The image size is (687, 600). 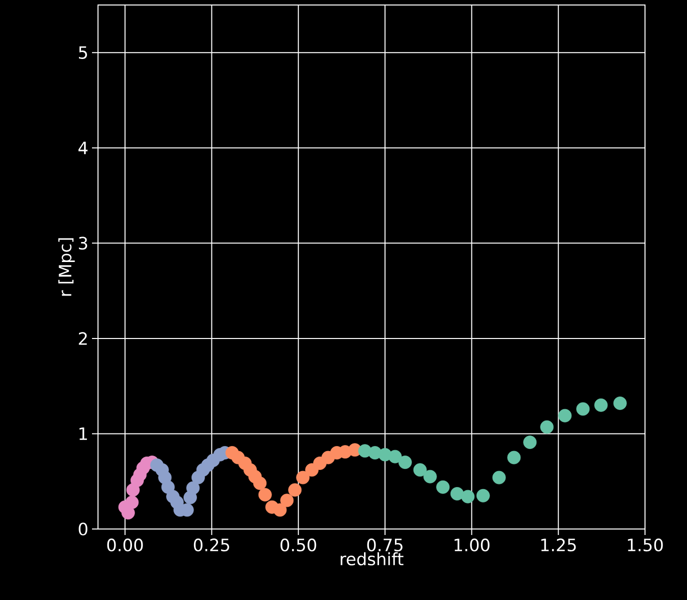 What do you see at coordinates (472, 545) in the screenshot?
I see `x-tick-label: 1.00` at bounding box center [472, 545].